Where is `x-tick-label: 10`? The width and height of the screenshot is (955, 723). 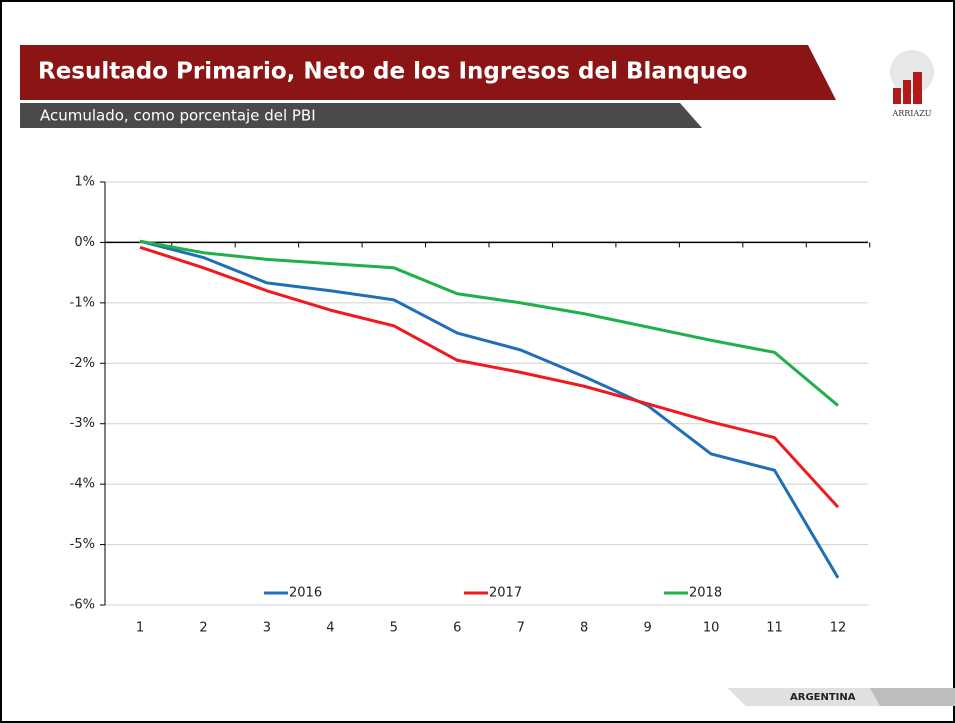
x-tick-label: 10 is located at coordinates (711, 628).